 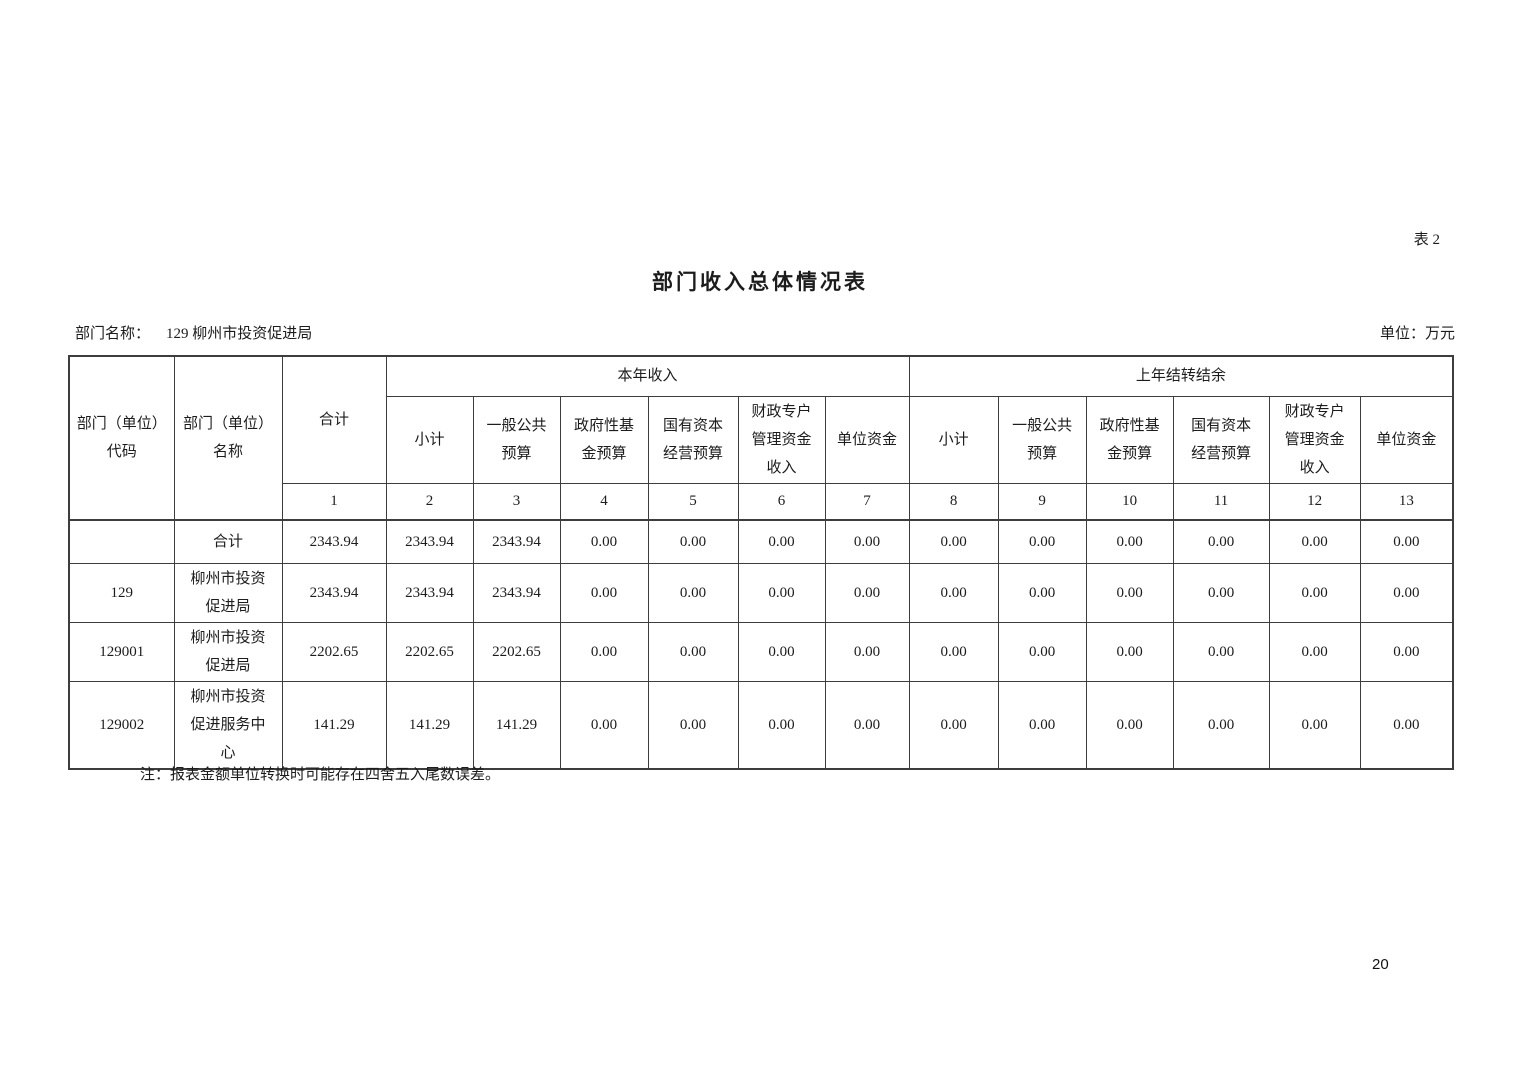 I want to click on cell-code, so click(x=121, y=541).